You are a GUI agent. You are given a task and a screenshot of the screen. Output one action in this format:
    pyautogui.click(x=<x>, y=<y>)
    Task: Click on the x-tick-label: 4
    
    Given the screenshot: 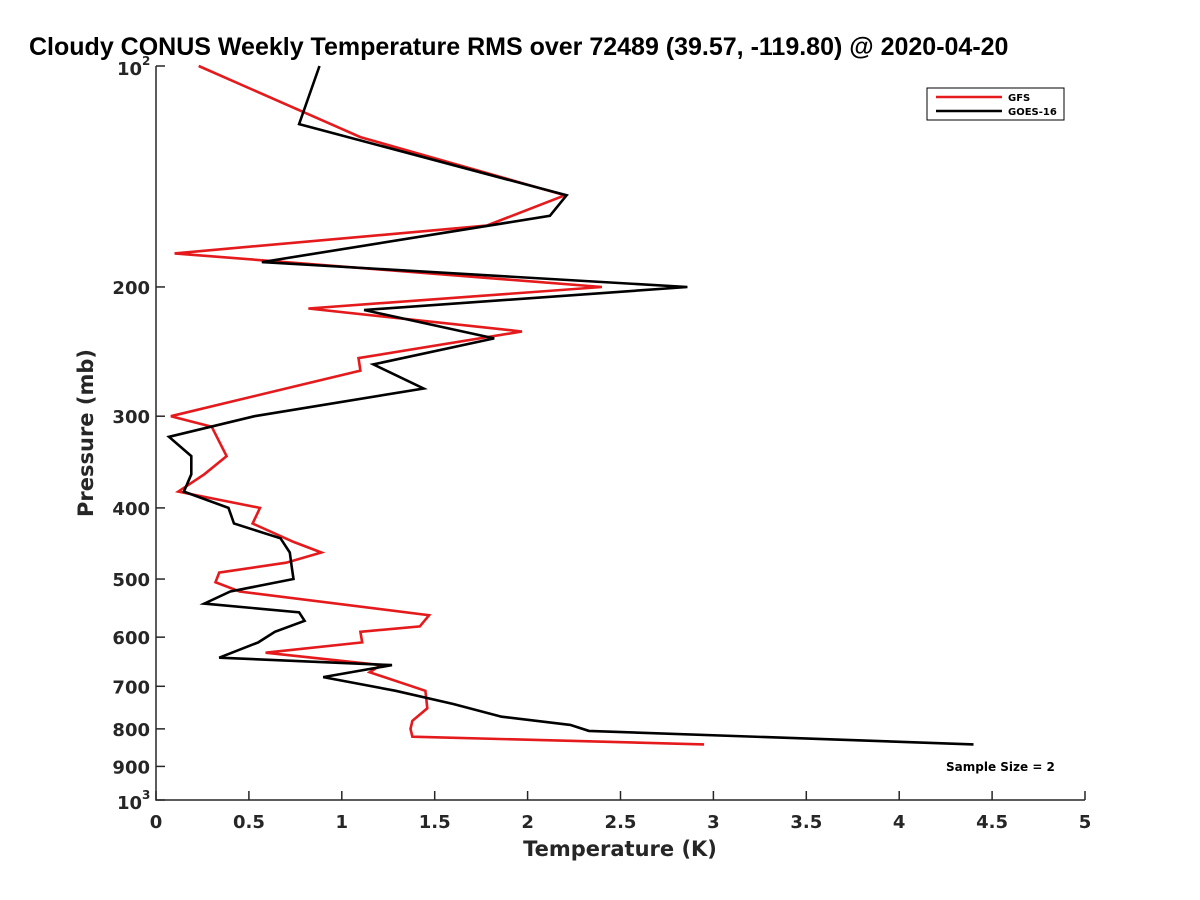 What is the action you would take?
    pyautogui.click(x=899, y=822)
    